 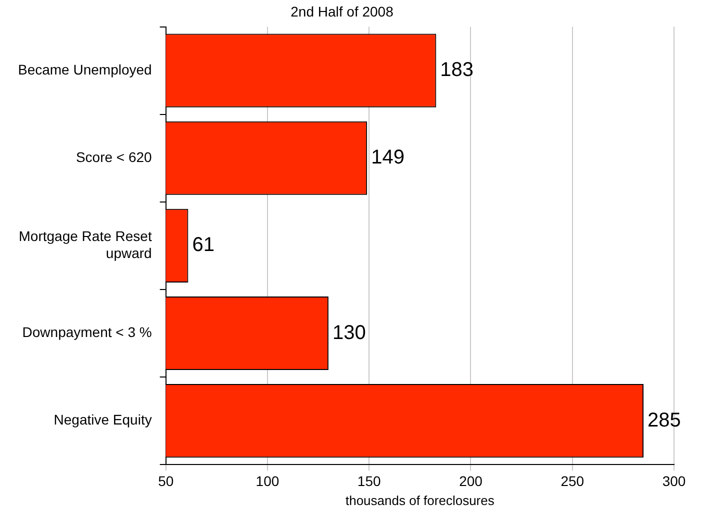 What do you see at coordinates (114, 157) in the screenshot?
I see `y-tick-label: Score < 620` at bounding box center [114, 157].